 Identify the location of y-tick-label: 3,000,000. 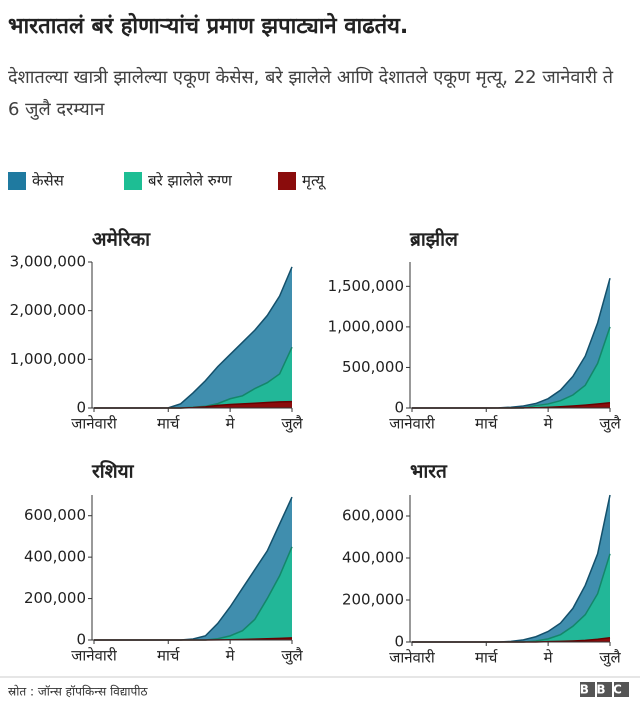
(48, 262).